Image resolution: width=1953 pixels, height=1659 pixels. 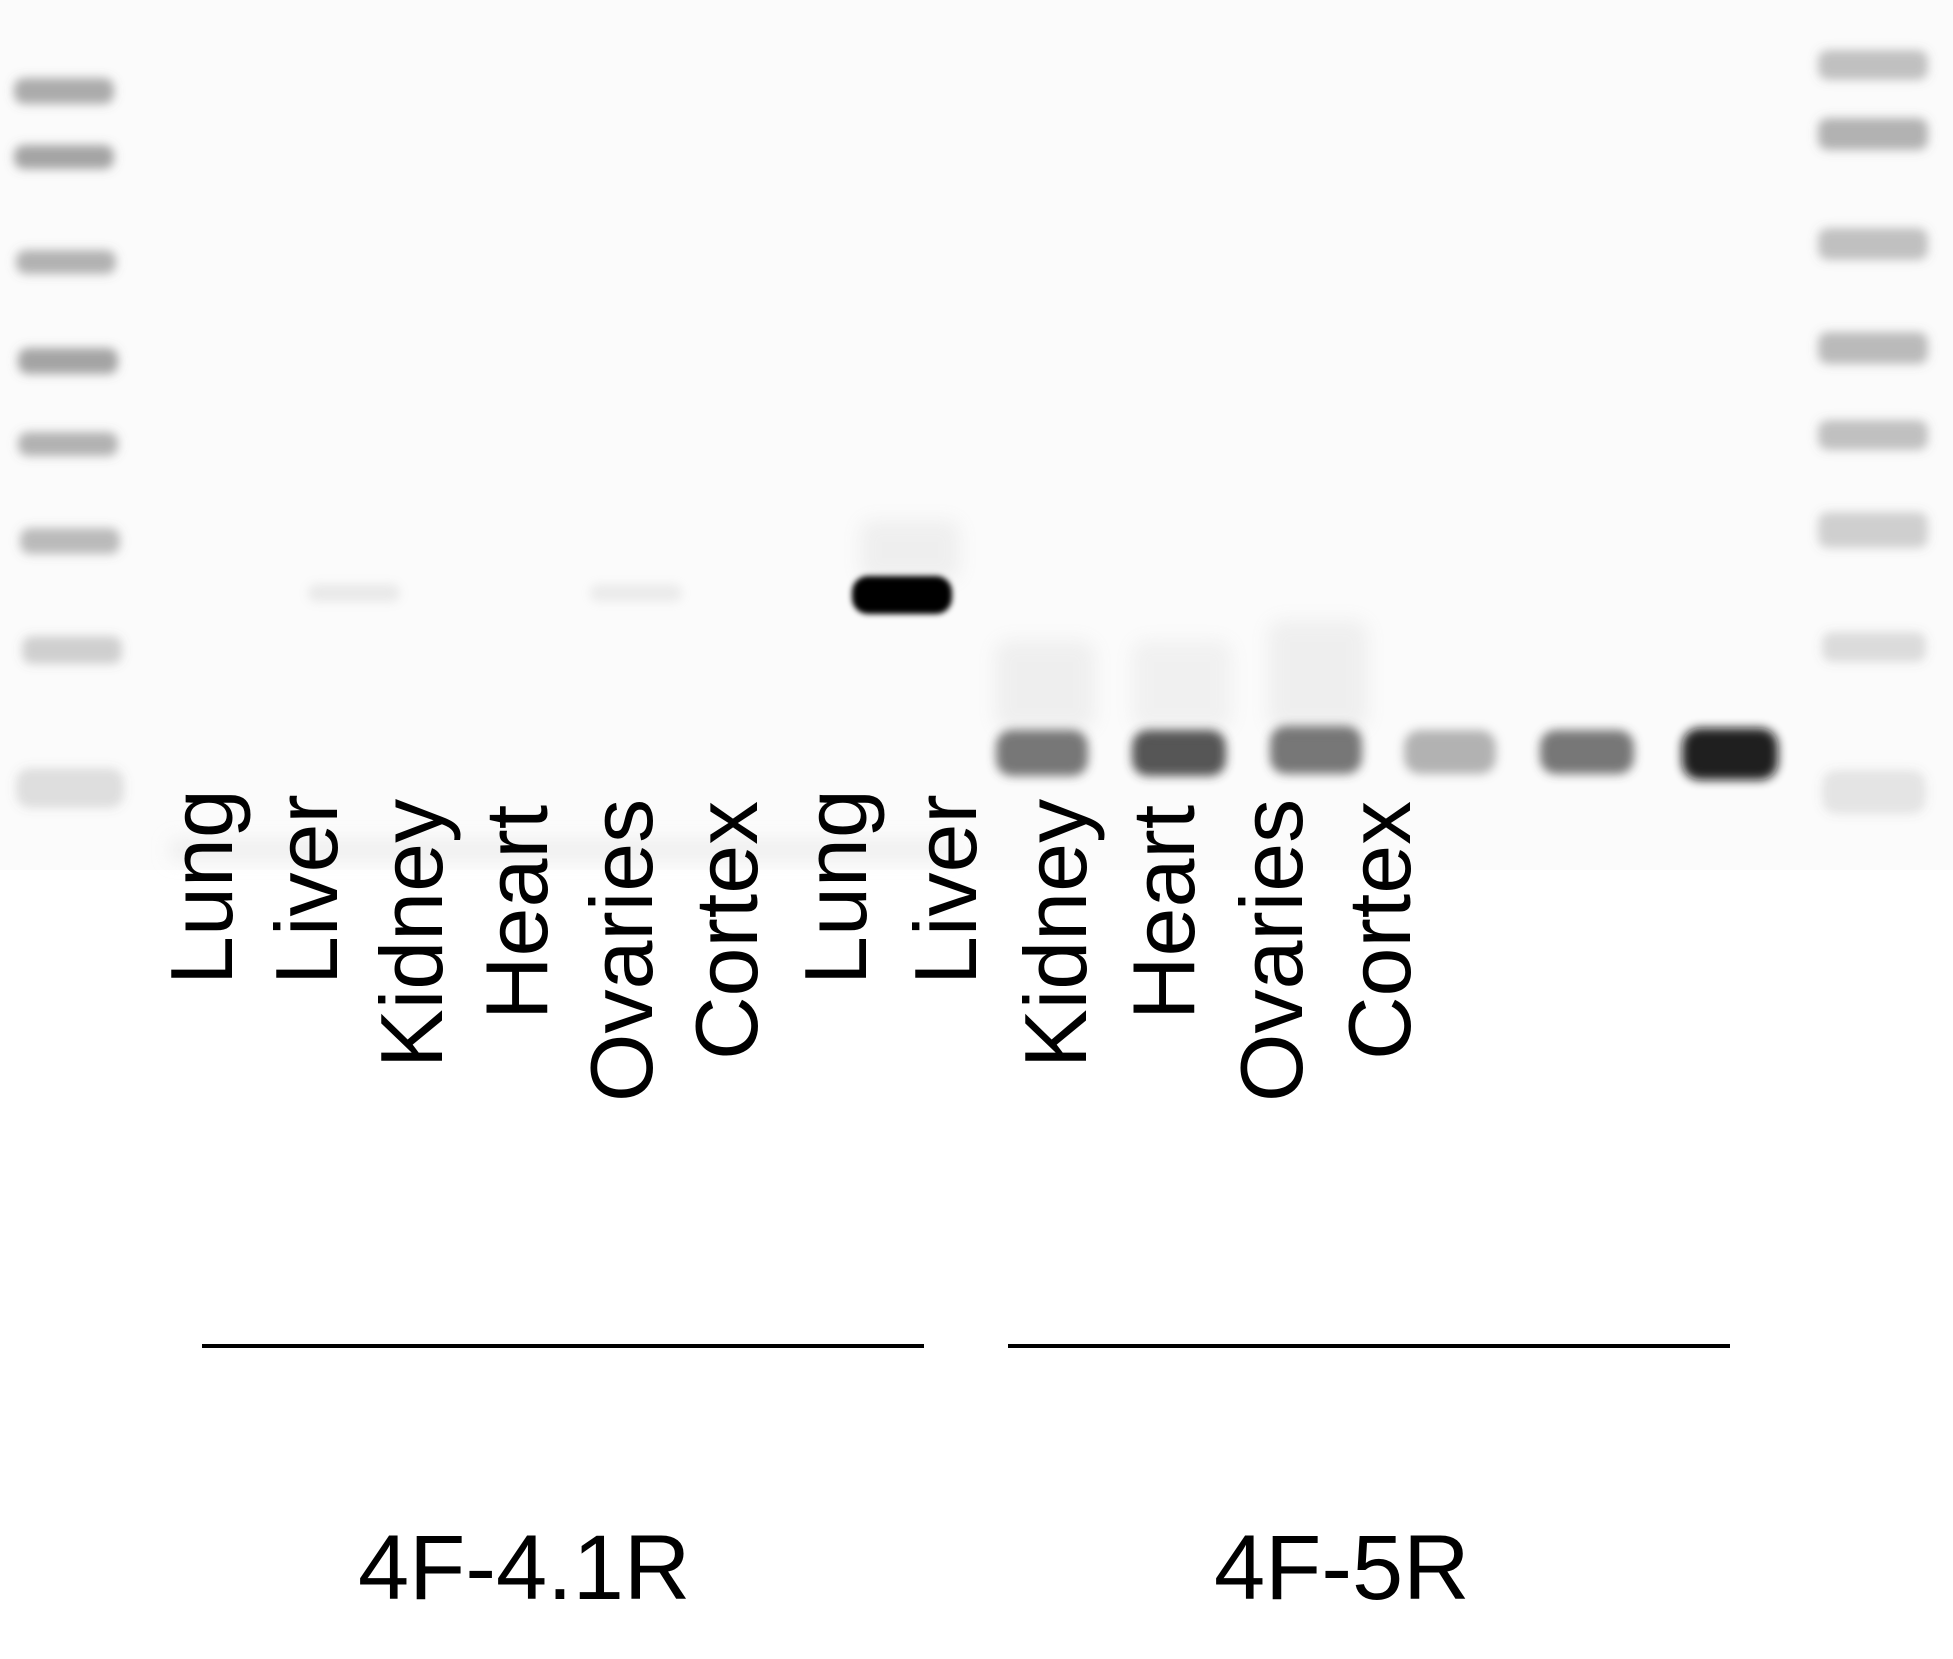 I want to click on lane-label-cortex-2: Cortex, so click(x=1379, y=930).